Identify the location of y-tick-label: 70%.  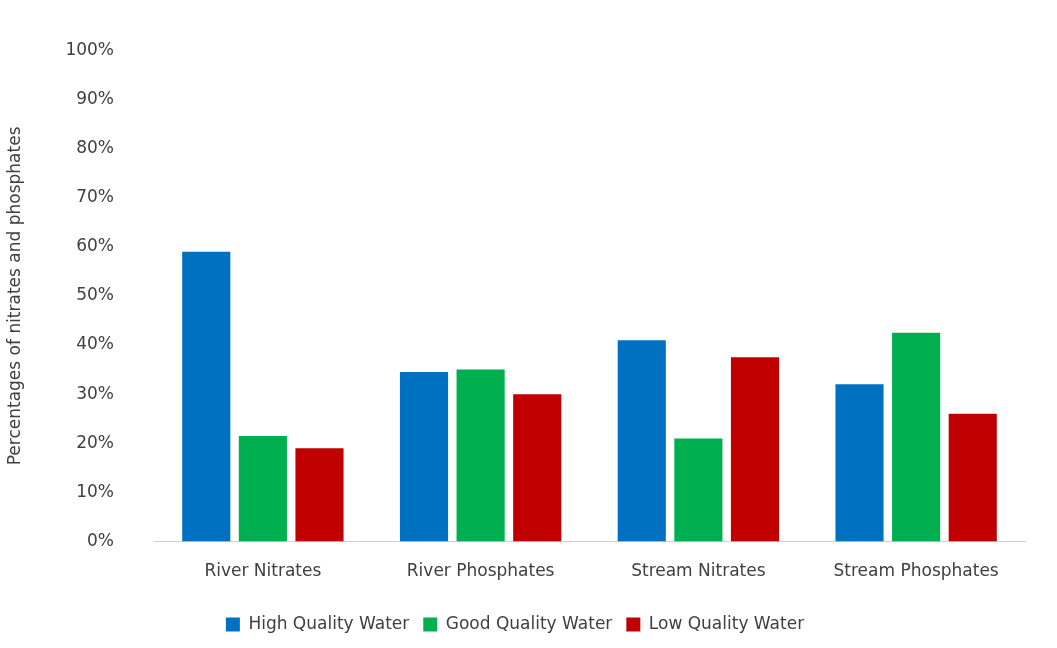
(95, 196).